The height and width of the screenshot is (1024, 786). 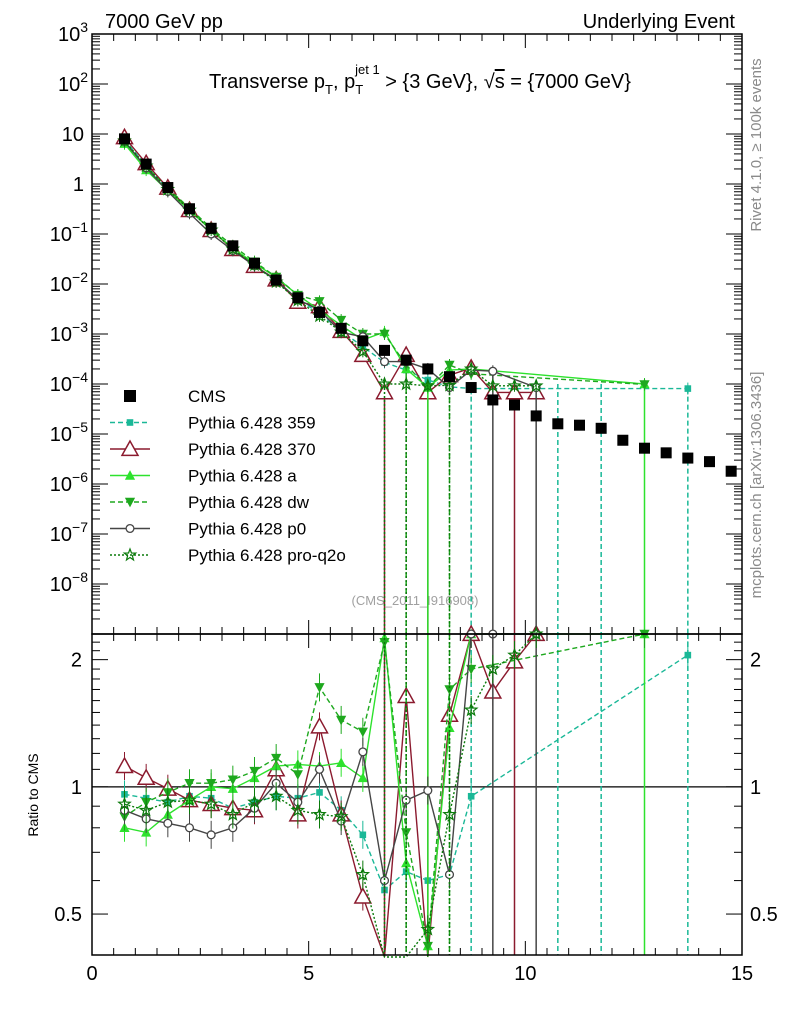 What do you see at coordinates (267, 555) in the screenshot?
I see `legend-label: Pythia 6.428 pro-q2o` at bounding box center [267, 555].